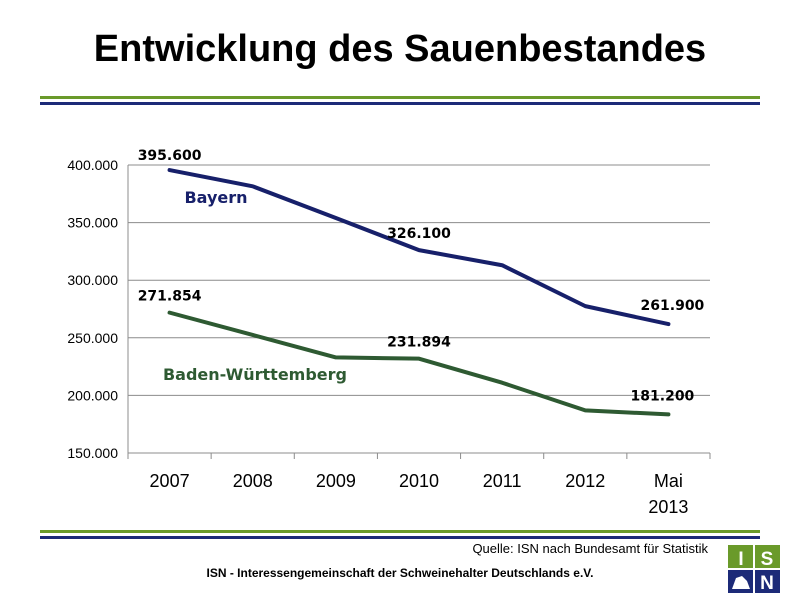 The height and width of the screenshot is (600, 800). What do you see at coordinates (400, 97) in the screenshot?
I see `header-rule-green` at bounding box center [400, 97].